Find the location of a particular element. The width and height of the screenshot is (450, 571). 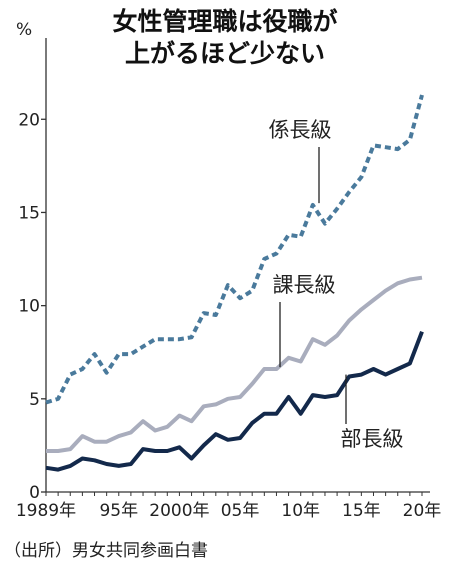

x-tick-label: 10年 is located at coordinates (300, 511).